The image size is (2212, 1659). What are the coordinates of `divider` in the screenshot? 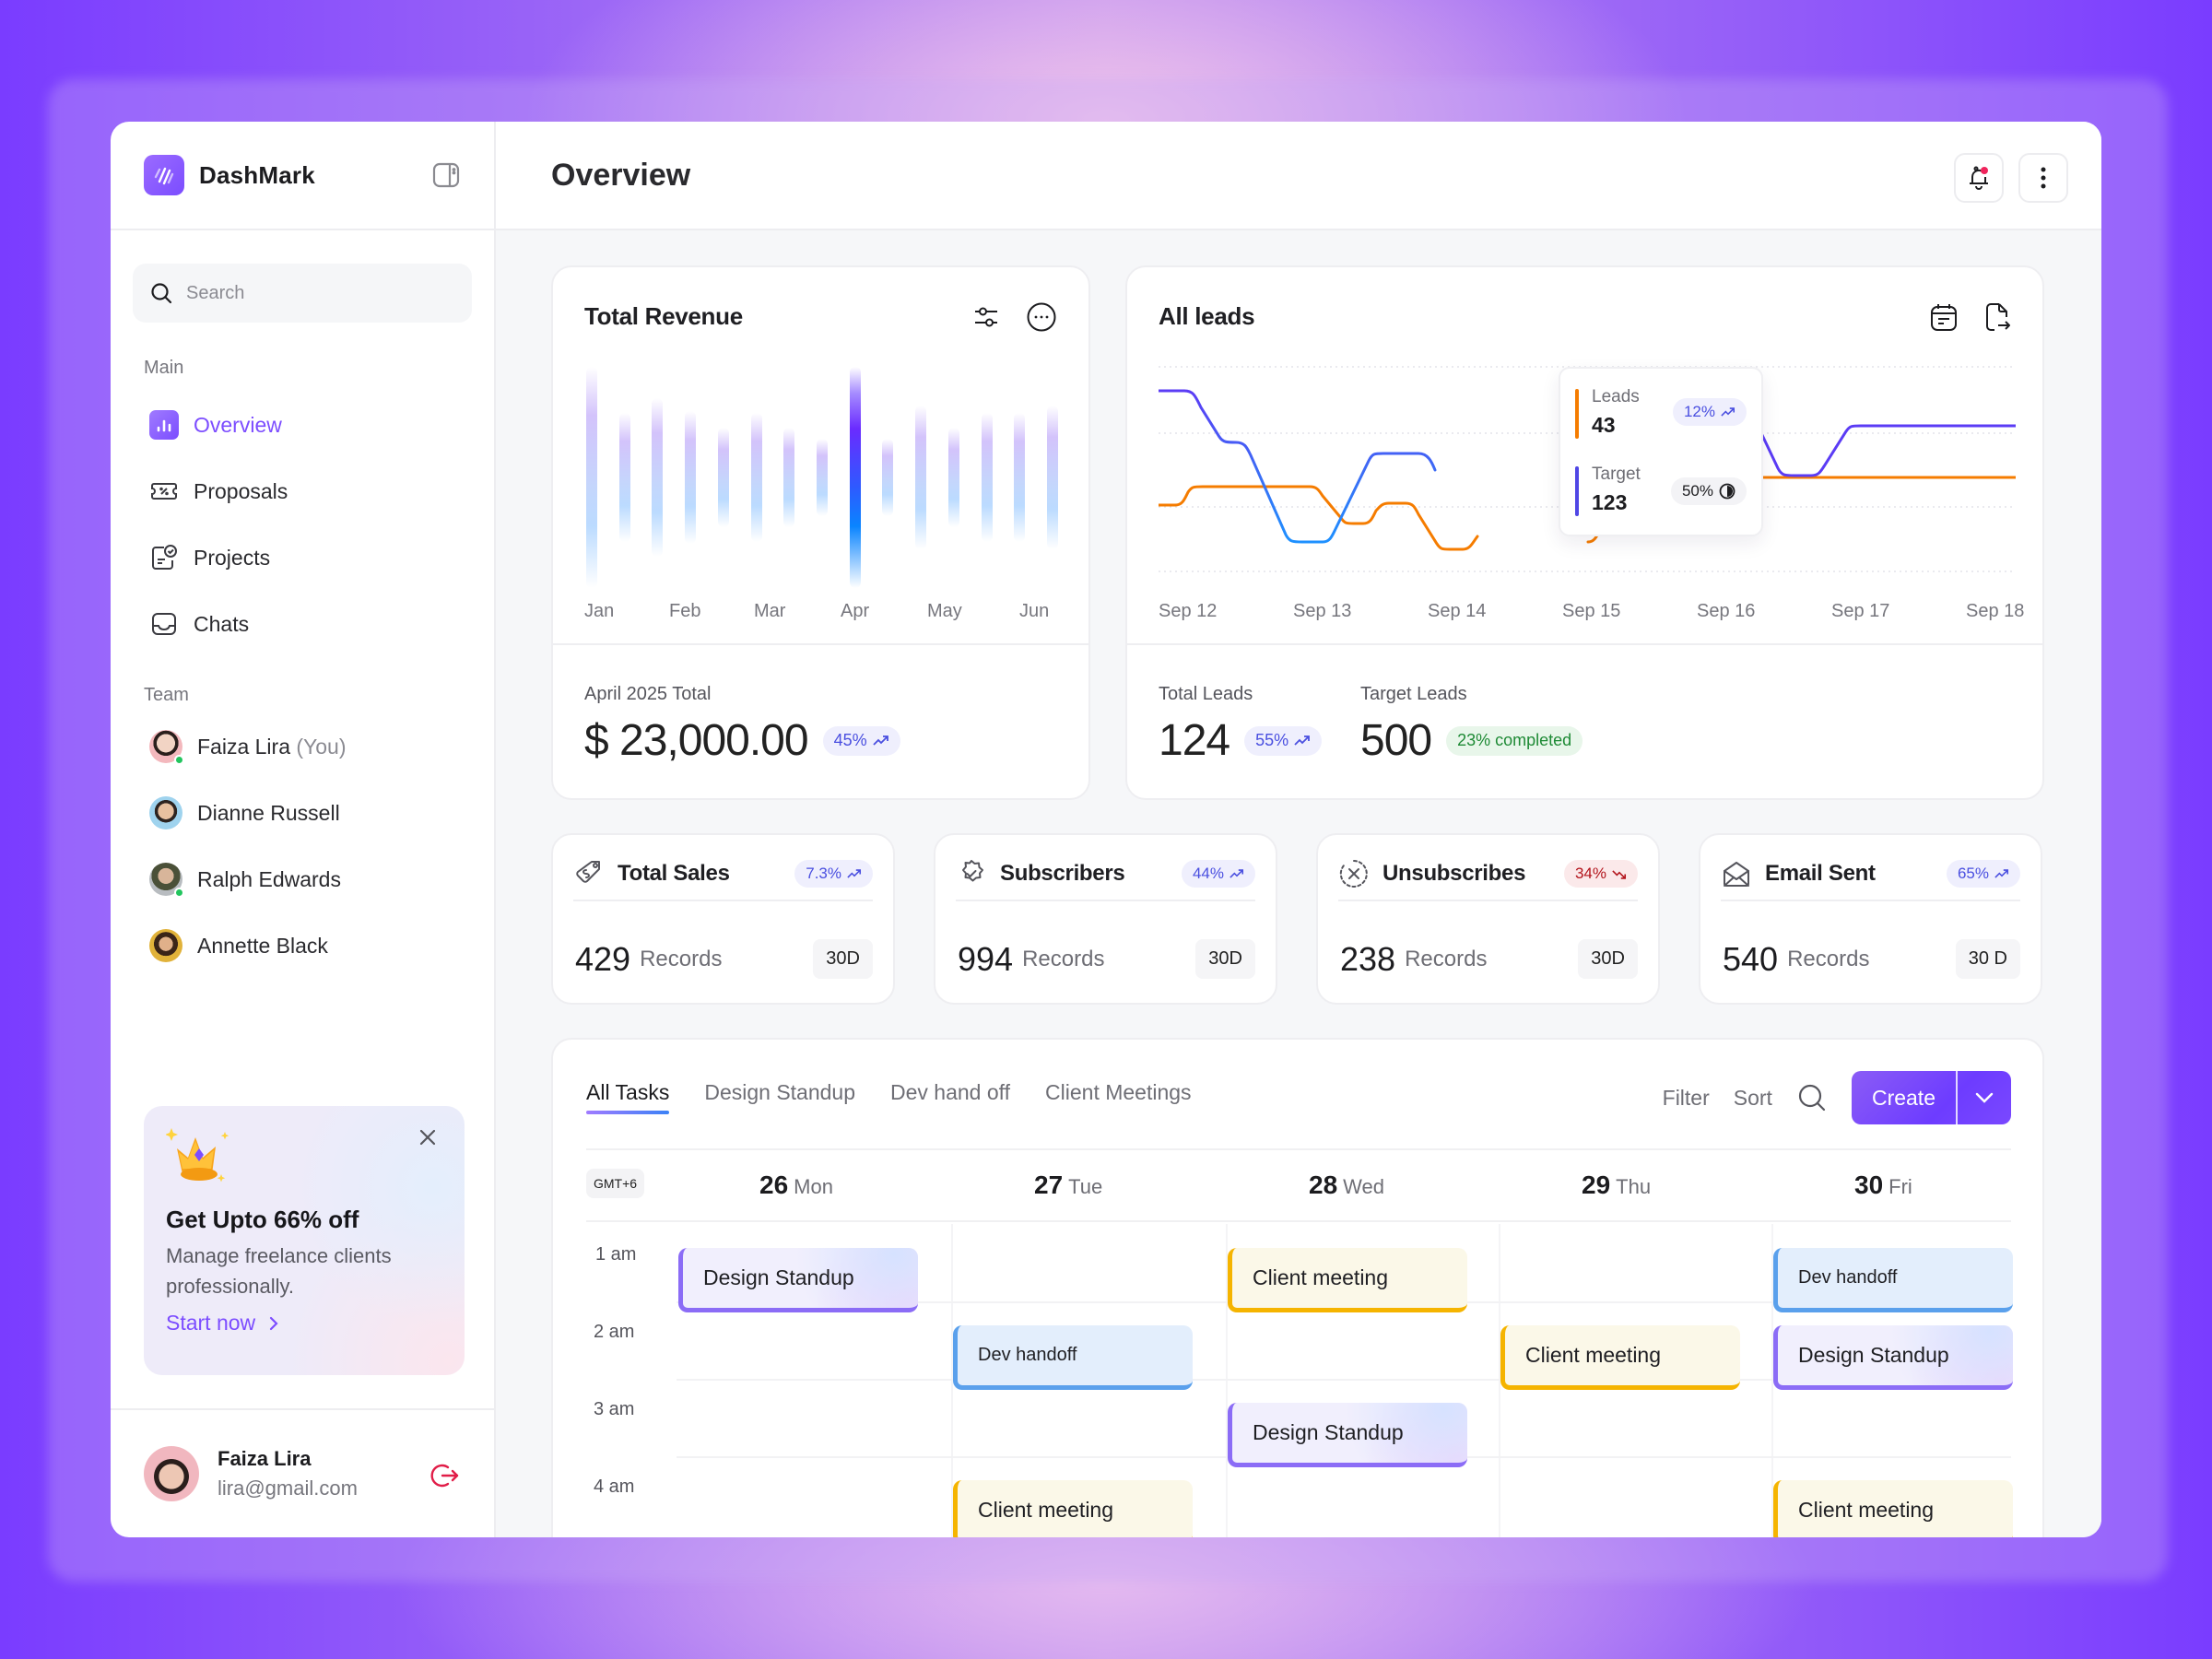 It's located at (820, 644).